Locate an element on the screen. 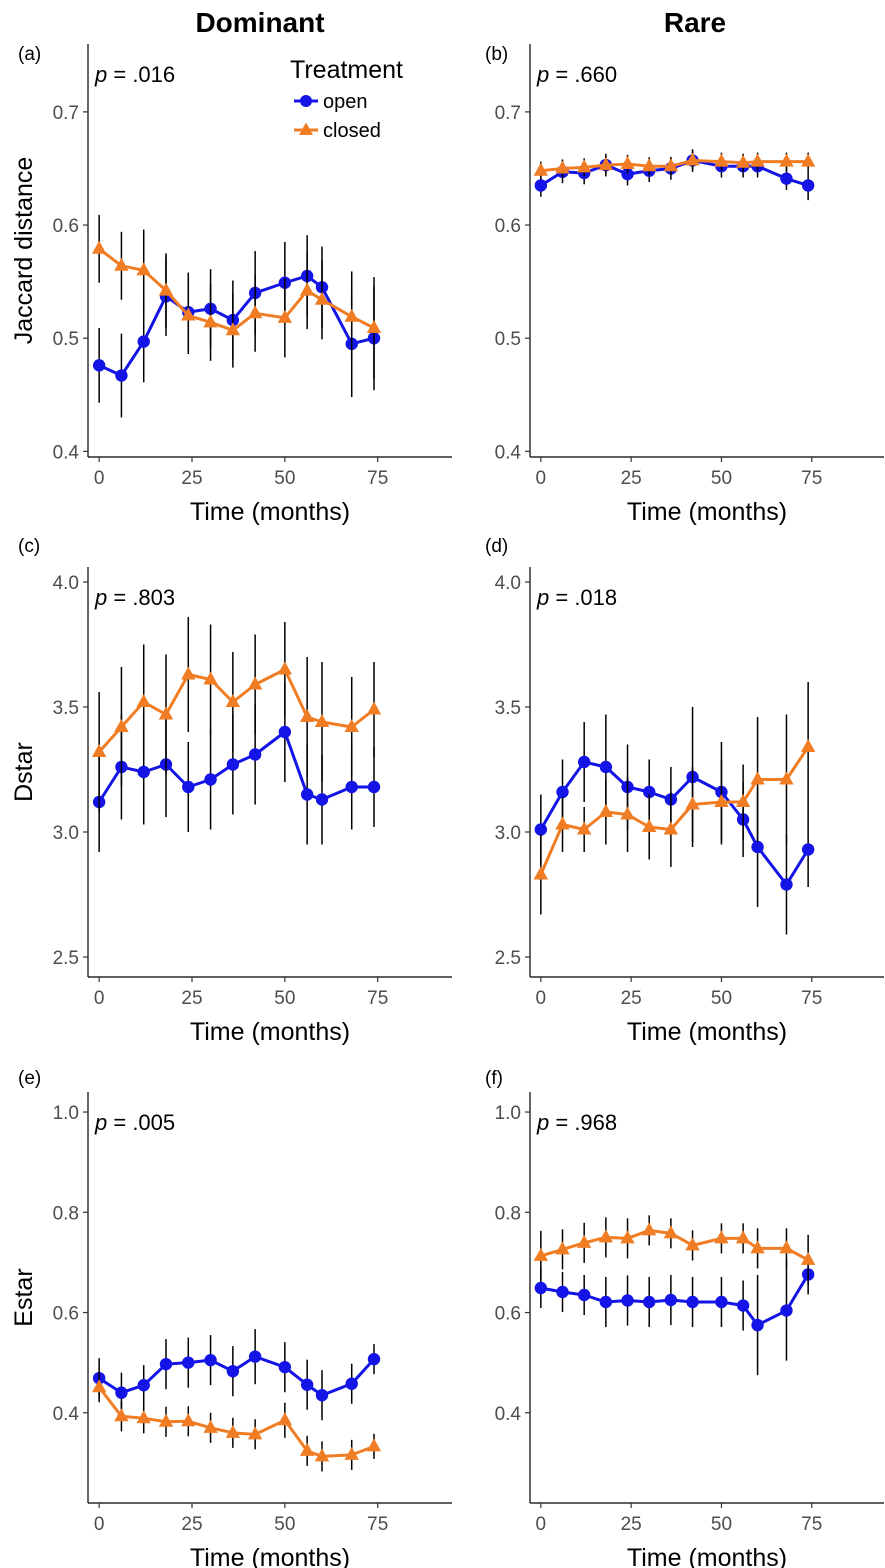 This screenshot has height=1568, width=885. legend-entry-open: open is located at coordinates (331, 102).